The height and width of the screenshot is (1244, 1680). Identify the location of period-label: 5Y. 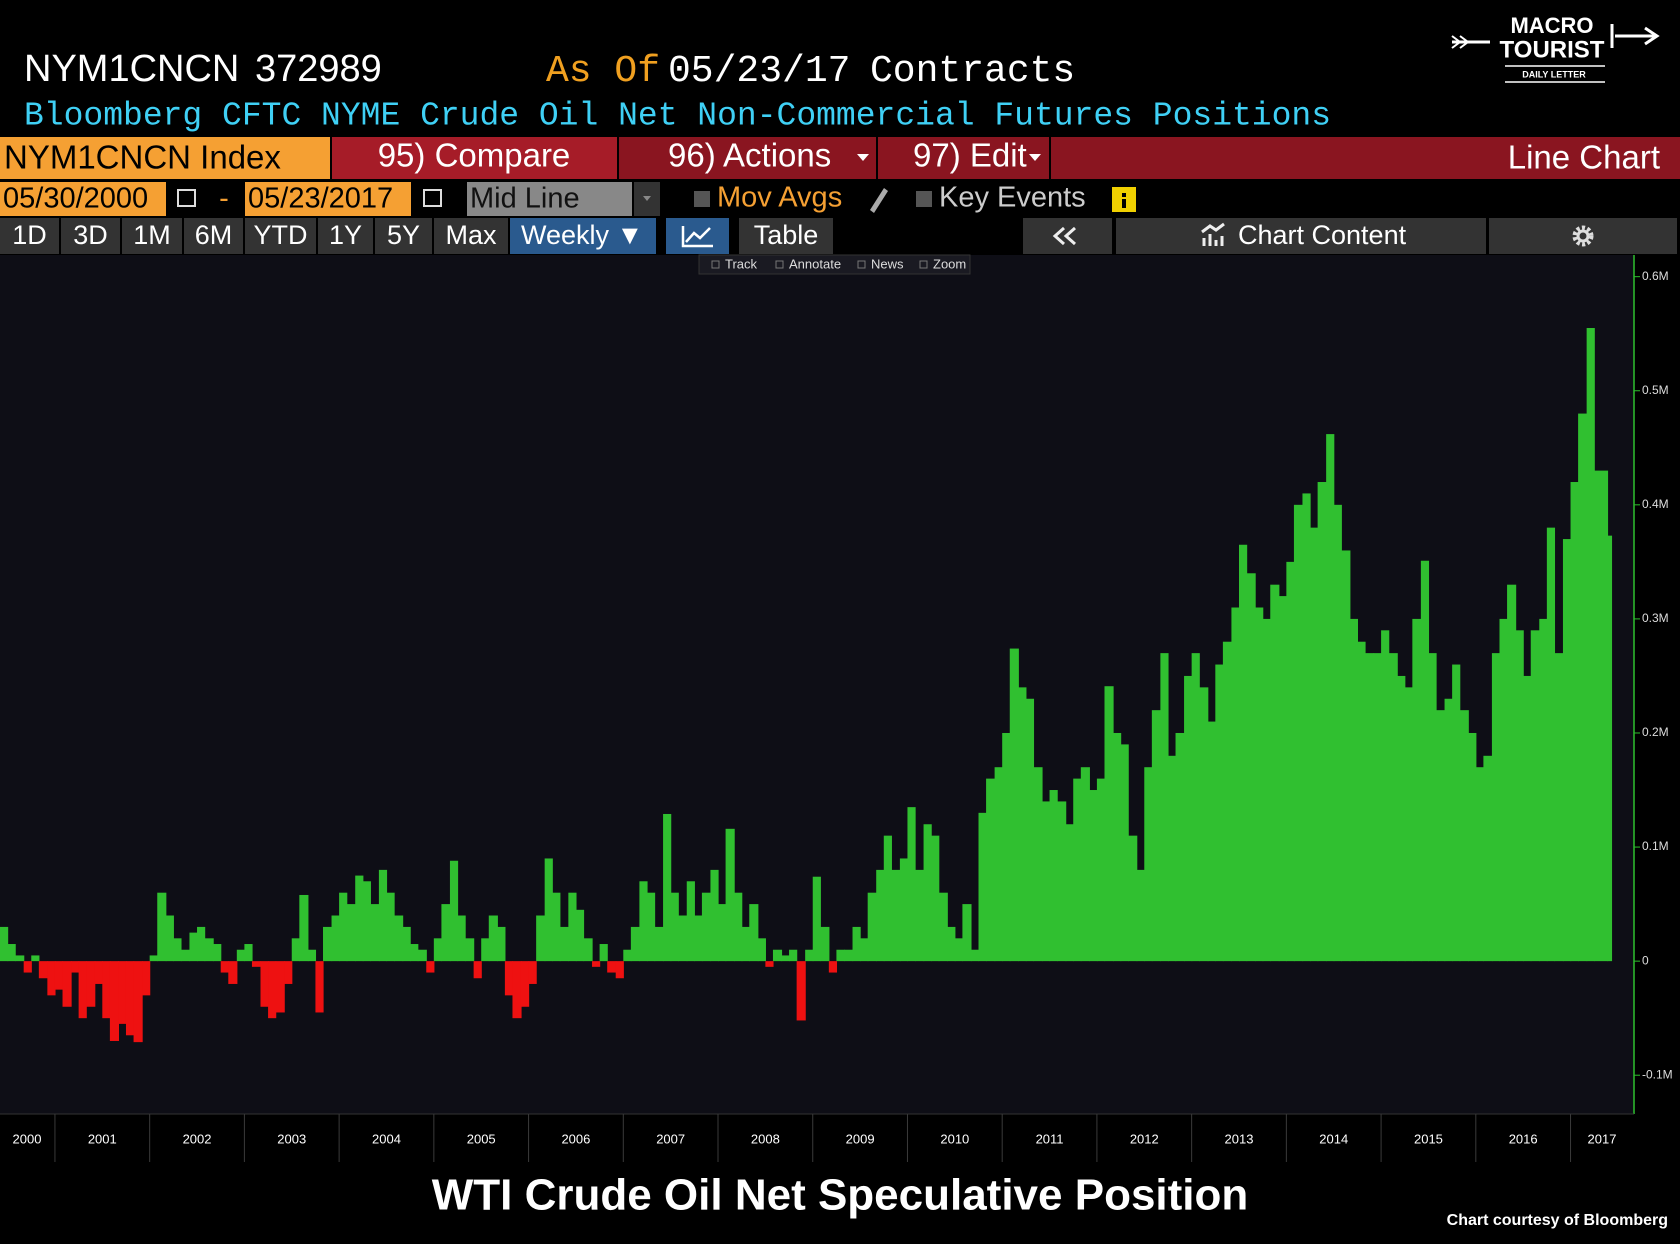
(403, 235).